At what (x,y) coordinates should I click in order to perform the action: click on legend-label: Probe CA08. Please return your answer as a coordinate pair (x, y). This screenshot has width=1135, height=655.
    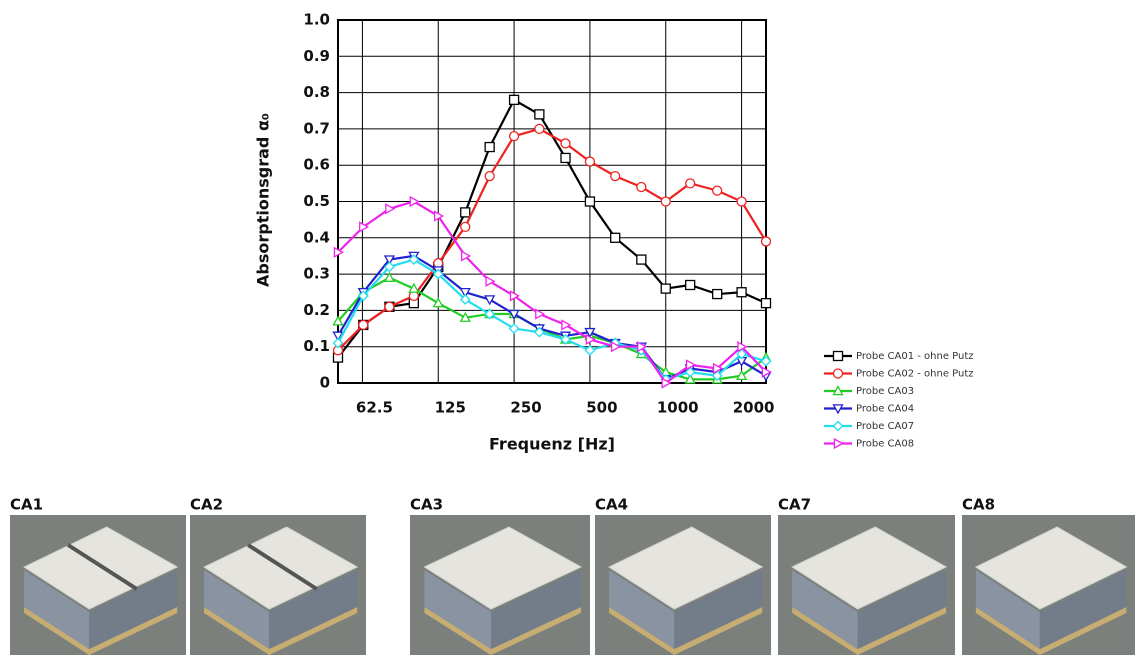
    Looking at the image, I should click on (885, 444).